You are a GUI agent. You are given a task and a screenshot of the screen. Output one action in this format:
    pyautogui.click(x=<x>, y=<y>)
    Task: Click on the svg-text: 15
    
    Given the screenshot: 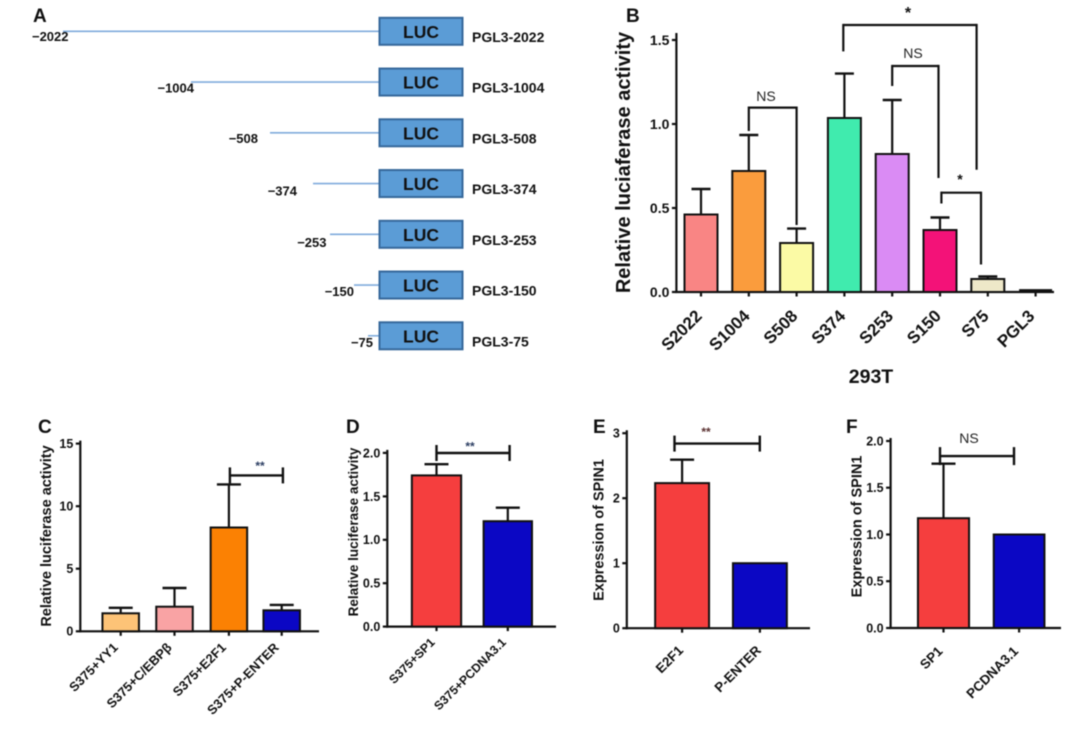 What is the action you would take?
    pyautogui.click(x=66, y=444)
    